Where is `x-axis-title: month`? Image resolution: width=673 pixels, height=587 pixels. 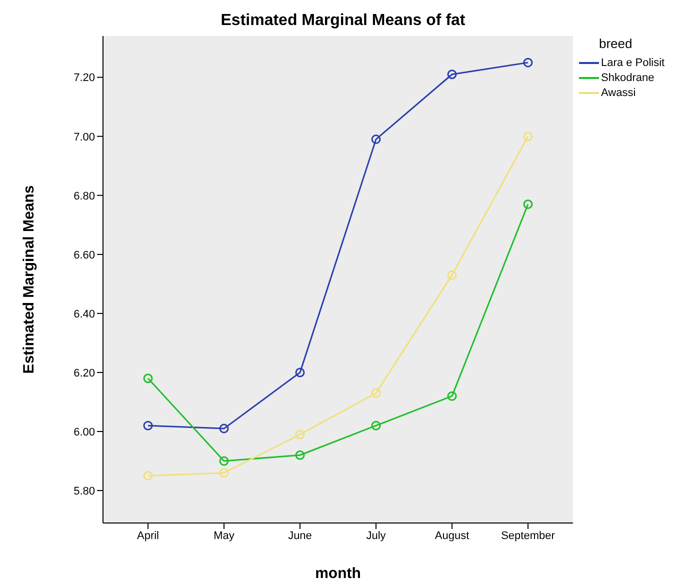 x-axis-title: month is located at coordinates (338, 573).